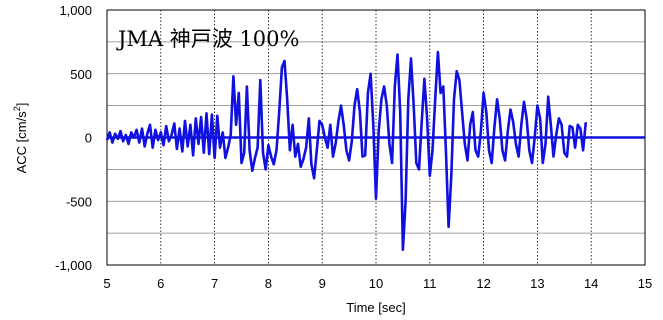 The height and width of the screenshot is (320, 663). What do you see at coordinates (106, 283) in the screenshot?
I see `x-tick-label: 5` at bounding box center [106, 283].